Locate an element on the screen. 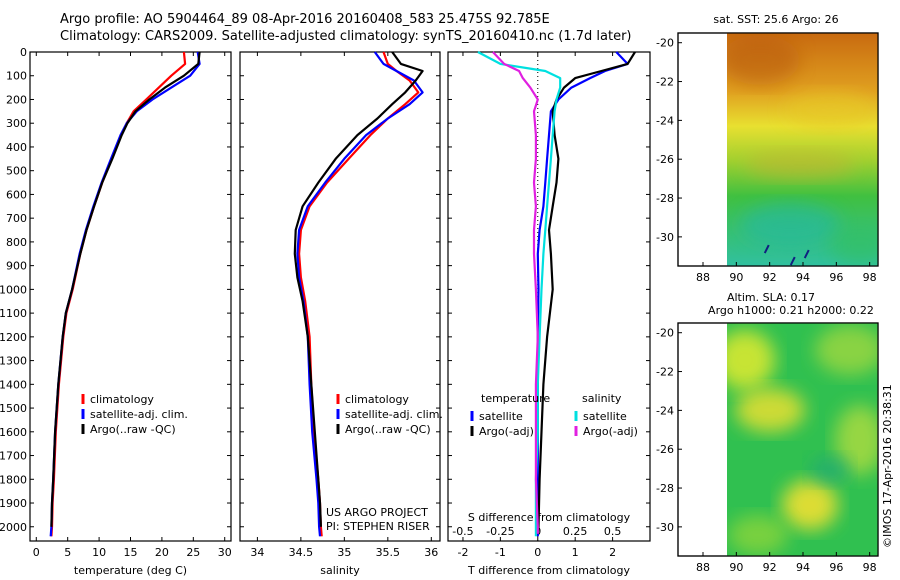 This screenshot has height=580, width=900. sla-map-axes: 88 90 92 94 96 98 -20 -22 -24 -26 -28 -30 is located at coordinates (766, 450).